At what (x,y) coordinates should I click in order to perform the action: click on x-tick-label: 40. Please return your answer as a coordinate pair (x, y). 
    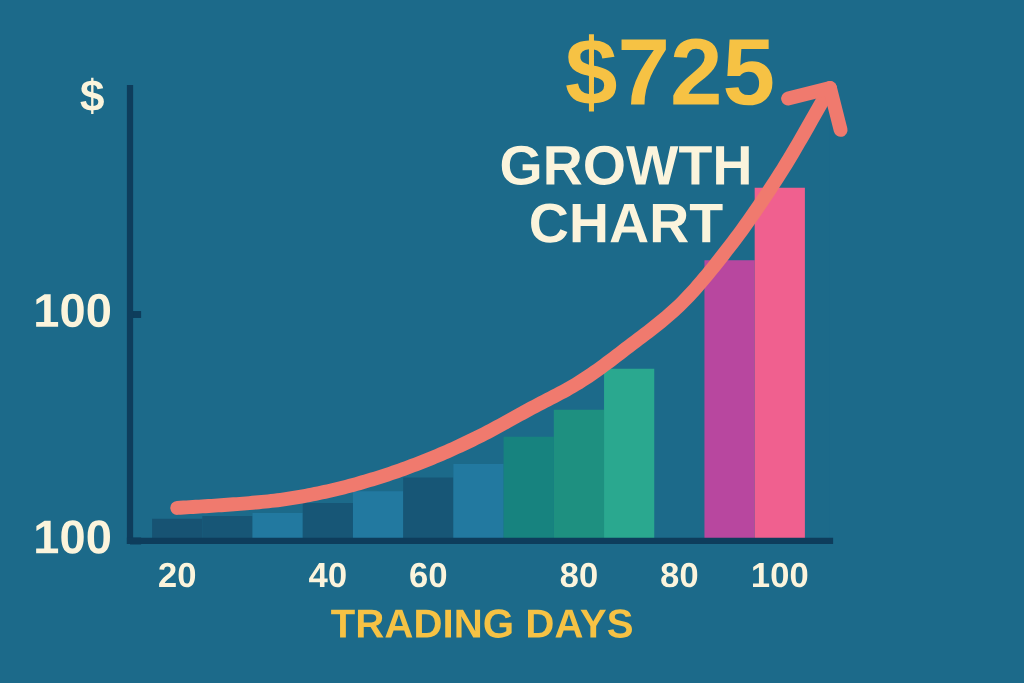
    Looking at the image, I should click on (327, 575).